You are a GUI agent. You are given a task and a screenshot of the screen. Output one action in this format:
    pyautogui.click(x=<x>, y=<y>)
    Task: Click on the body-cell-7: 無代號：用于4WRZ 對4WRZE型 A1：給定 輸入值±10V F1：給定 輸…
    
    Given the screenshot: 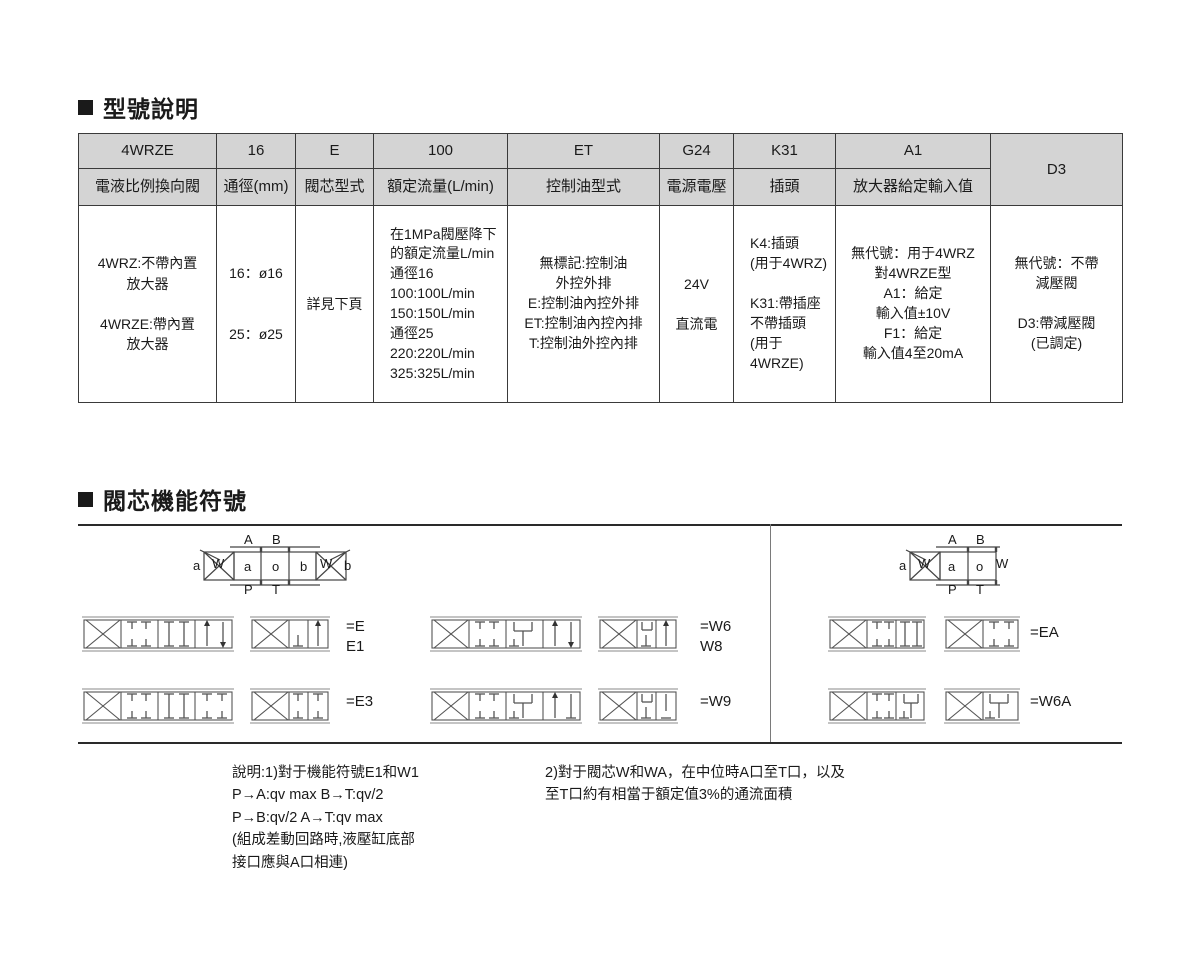 What is the action you would take?
    pyautogui.click(x=913, y=304)
    